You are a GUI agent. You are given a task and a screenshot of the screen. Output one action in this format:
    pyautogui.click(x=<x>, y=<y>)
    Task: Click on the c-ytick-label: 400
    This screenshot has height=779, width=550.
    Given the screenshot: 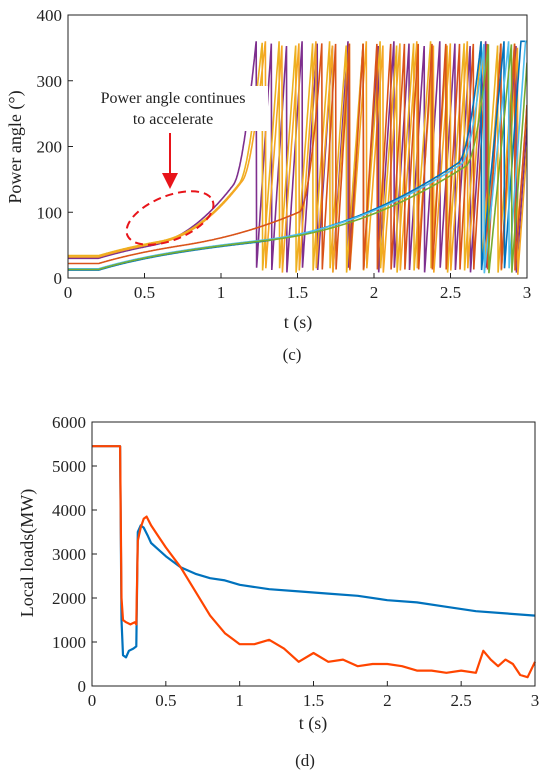 What is the action you would take?
    pyautogui.click(x=50, y=15)
    